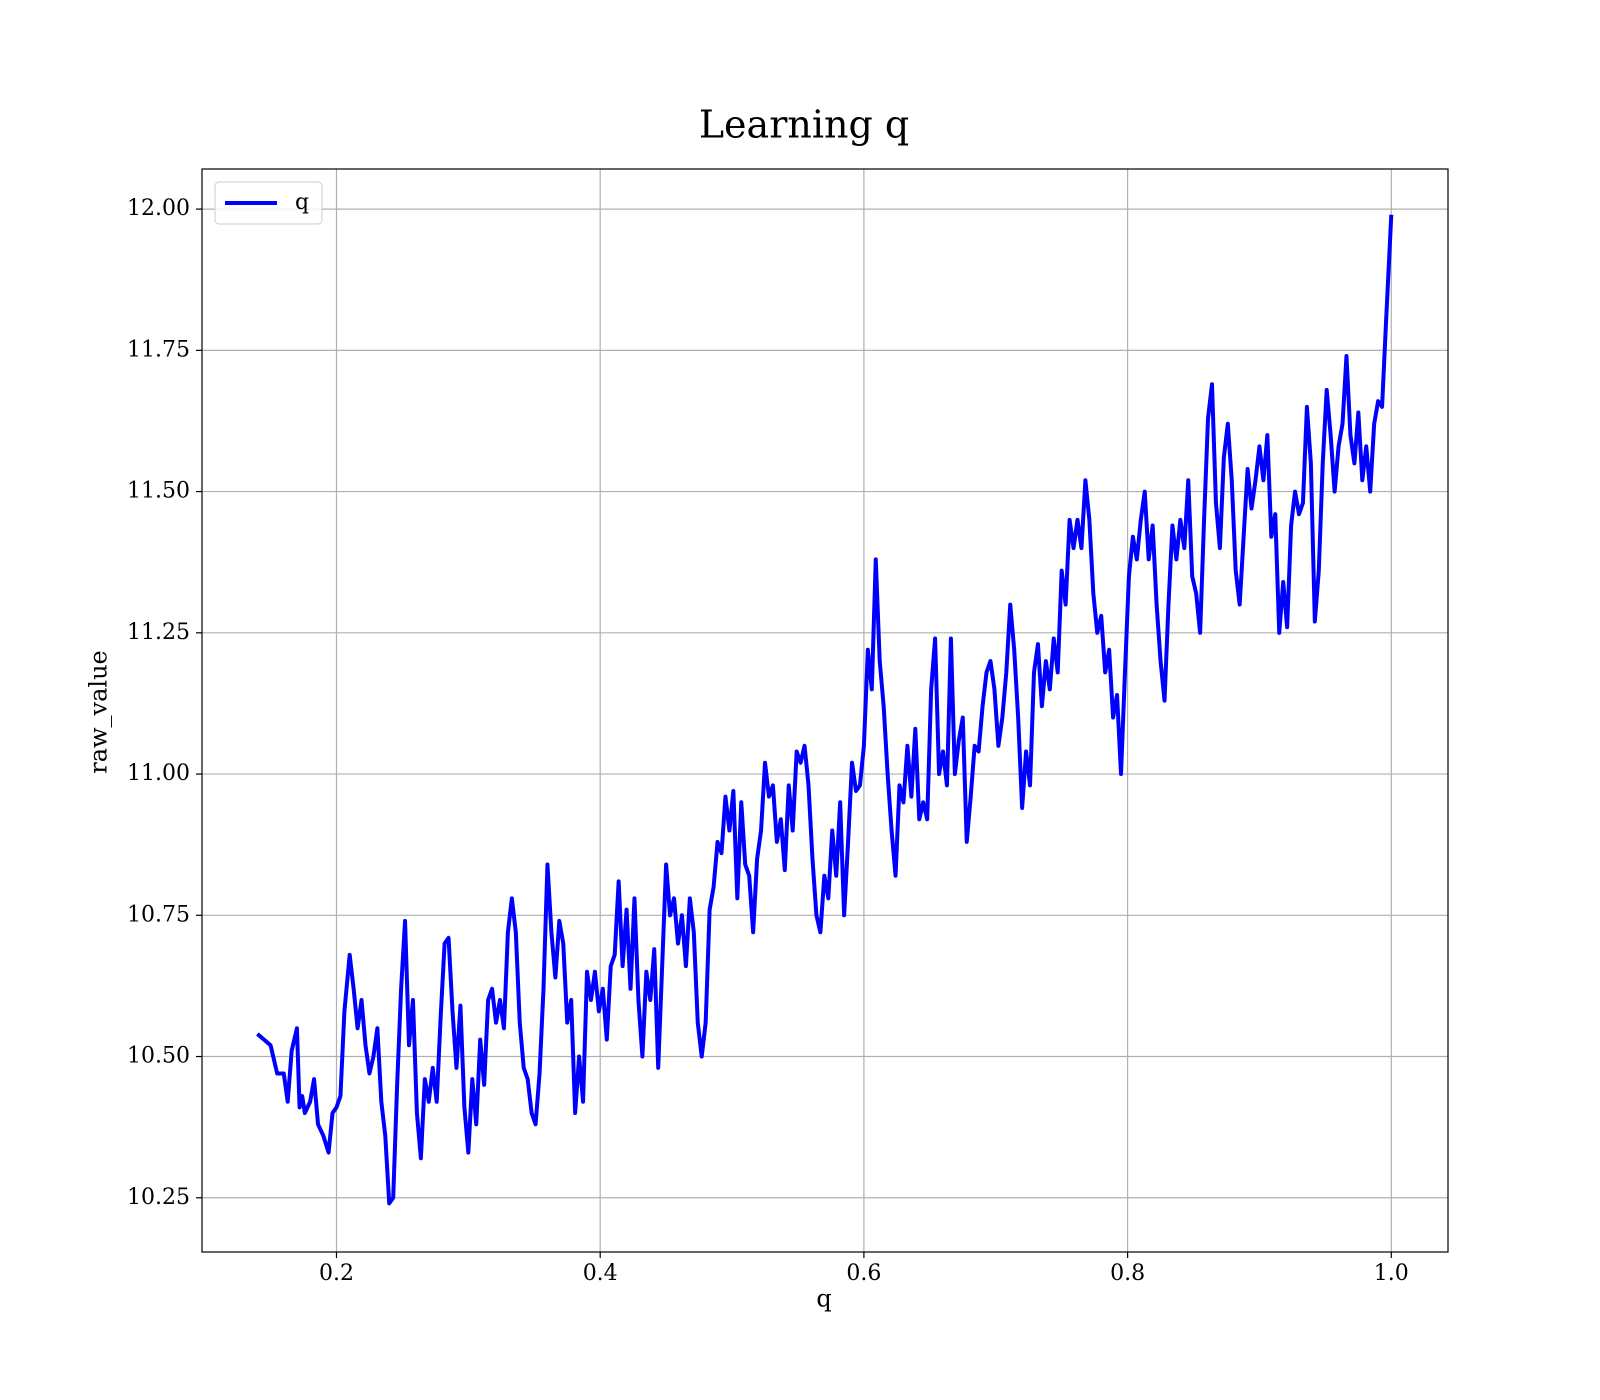  I want to click on x-tick-label: 1.0, so click(1391, 1273).